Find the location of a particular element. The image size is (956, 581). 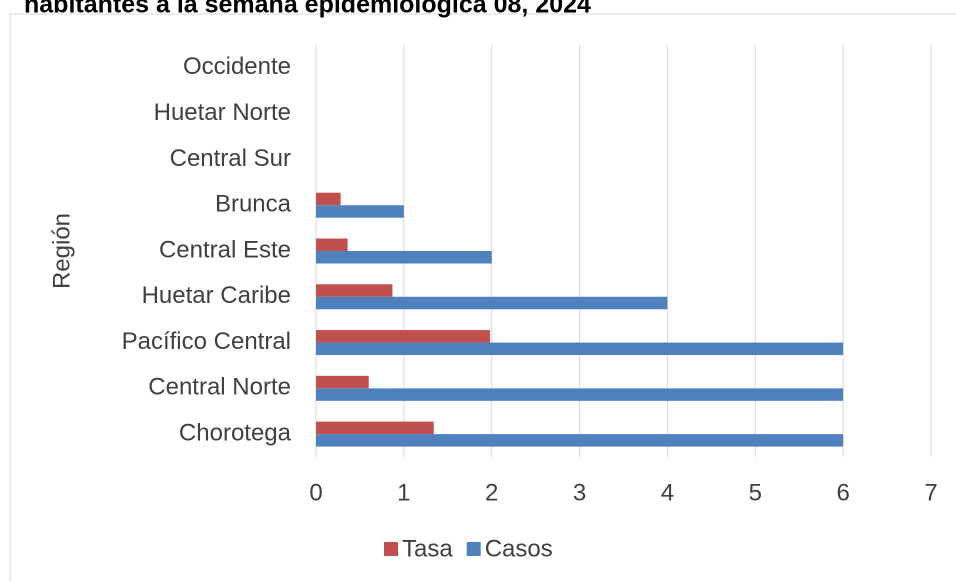

x-tick-label: 0 is located at coordinates (315, 492).